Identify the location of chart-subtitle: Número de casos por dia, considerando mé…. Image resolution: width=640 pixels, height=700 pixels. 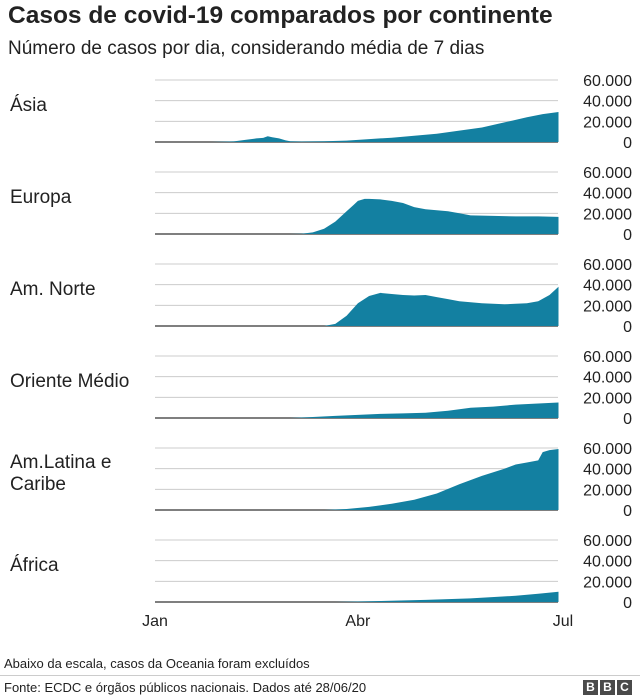
(246, 48).